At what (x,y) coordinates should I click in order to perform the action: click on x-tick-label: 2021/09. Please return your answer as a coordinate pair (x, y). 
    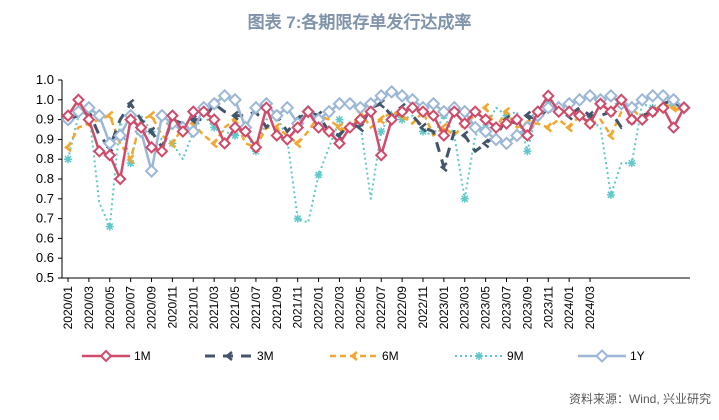
    Looking at the image, I should click on (277, 308).